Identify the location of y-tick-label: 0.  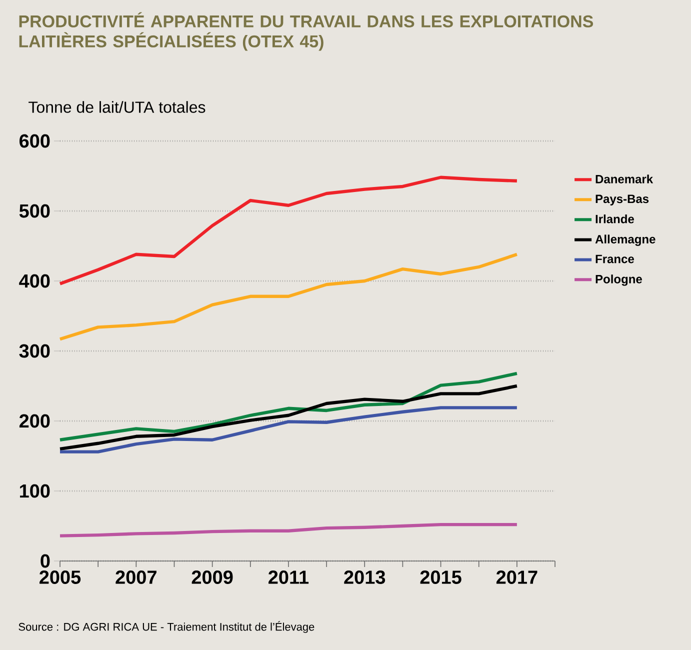
(45, 561).